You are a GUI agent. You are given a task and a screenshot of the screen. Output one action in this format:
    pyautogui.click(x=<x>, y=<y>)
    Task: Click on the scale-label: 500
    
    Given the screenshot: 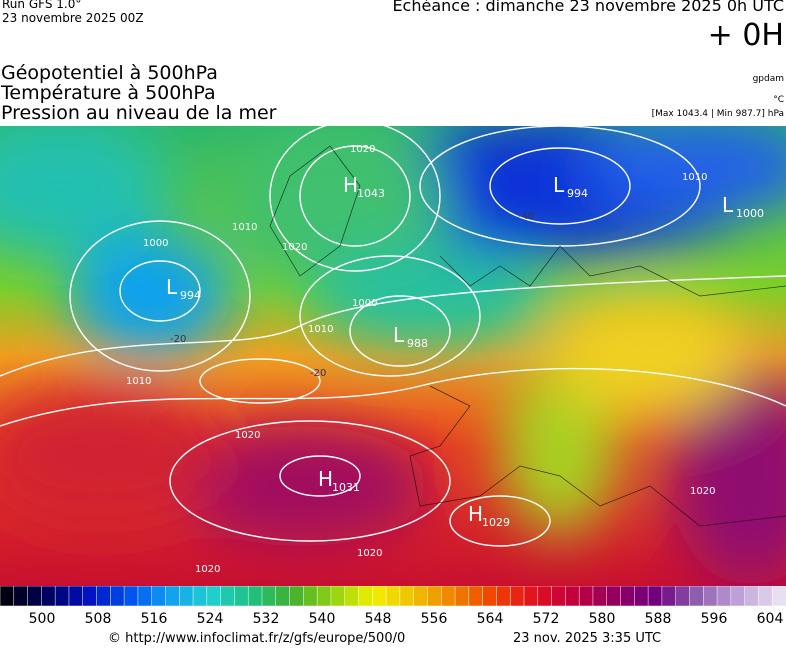 What is the action you would take?
    pyautogui.click(x=42, y=619)
    